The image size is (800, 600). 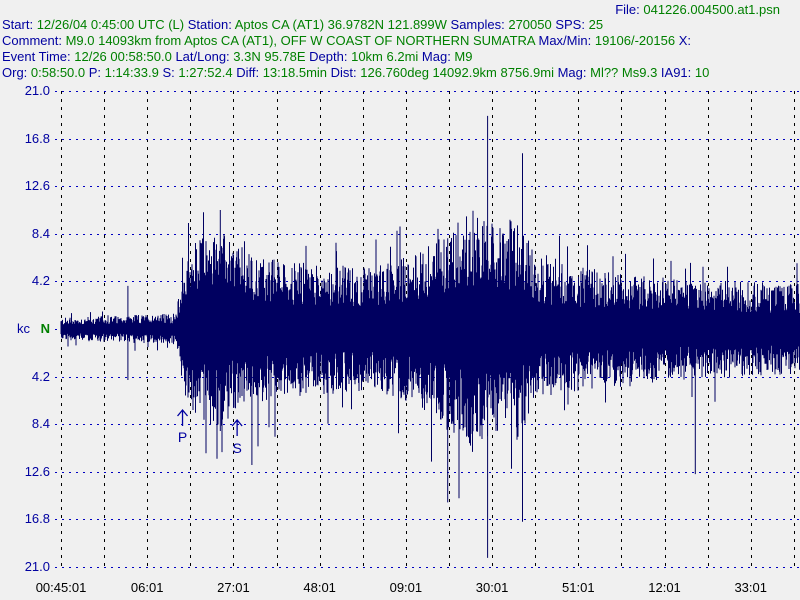 What do you see at coordinates (170, 72) in the screenshot?
I see `header-label: S:` at bounding box center [170, 72].